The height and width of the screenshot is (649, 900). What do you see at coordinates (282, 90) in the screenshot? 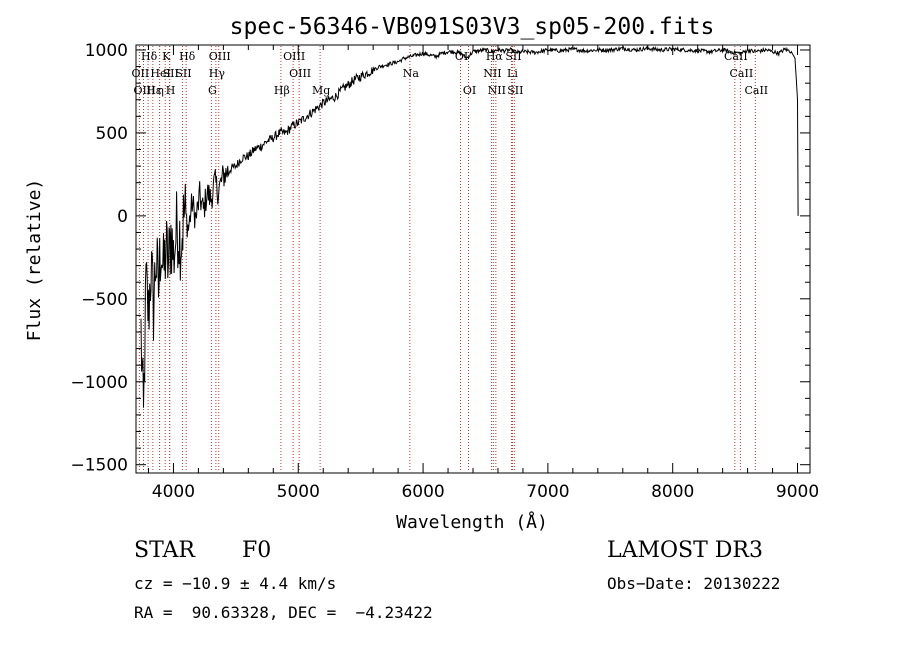
I see `line-marker-label: Hβ` at bounding box center [282, 90].